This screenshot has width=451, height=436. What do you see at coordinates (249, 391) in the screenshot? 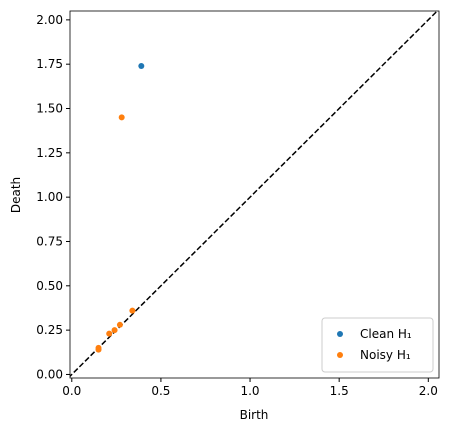
I see `x-tick-label: 1.0` at bounding box center [249, 391].